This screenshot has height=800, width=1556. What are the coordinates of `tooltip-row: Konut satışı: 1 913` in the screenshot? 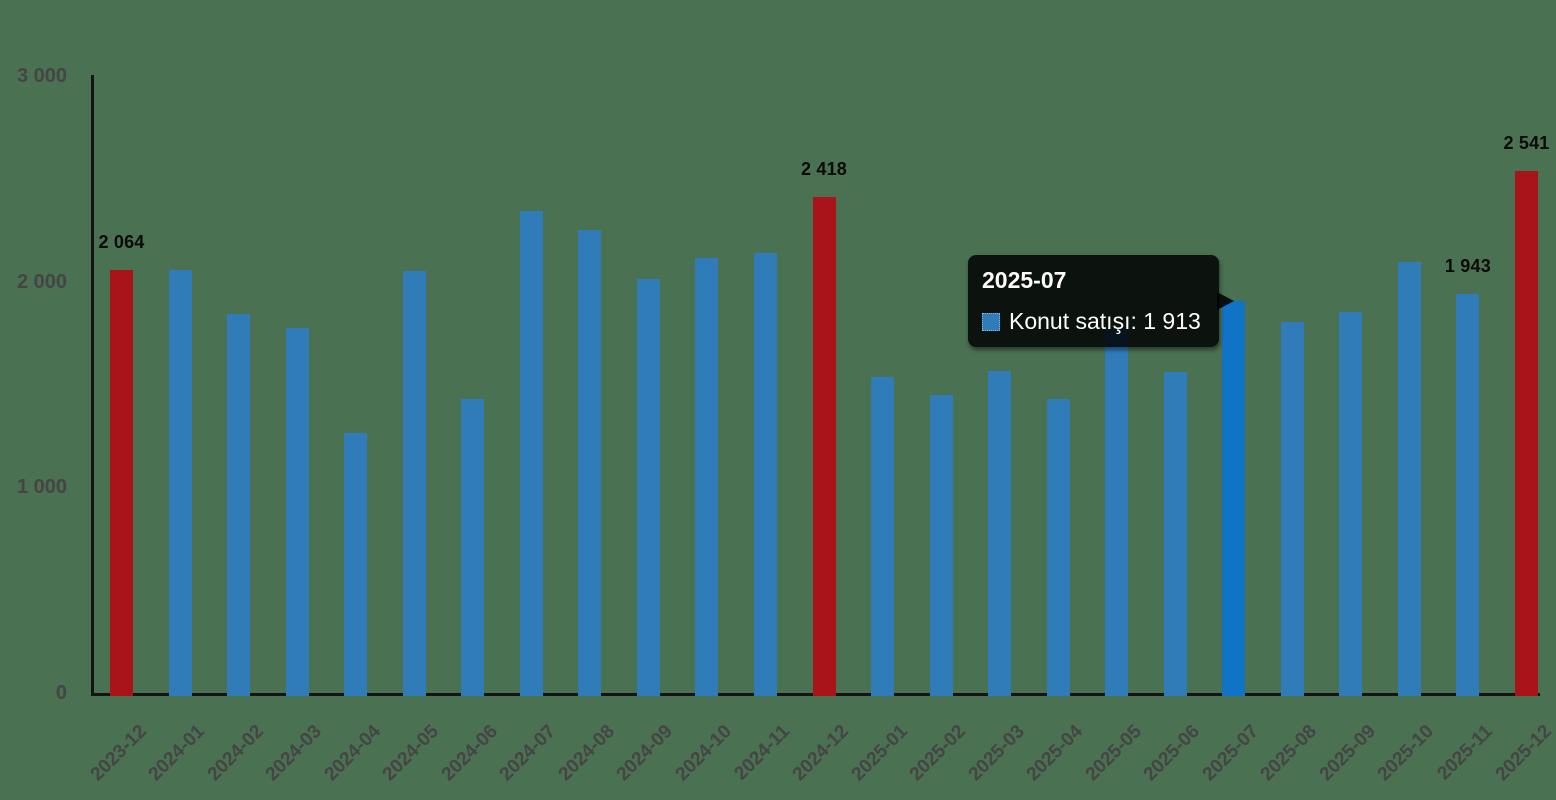 It's located at (1091, 321).